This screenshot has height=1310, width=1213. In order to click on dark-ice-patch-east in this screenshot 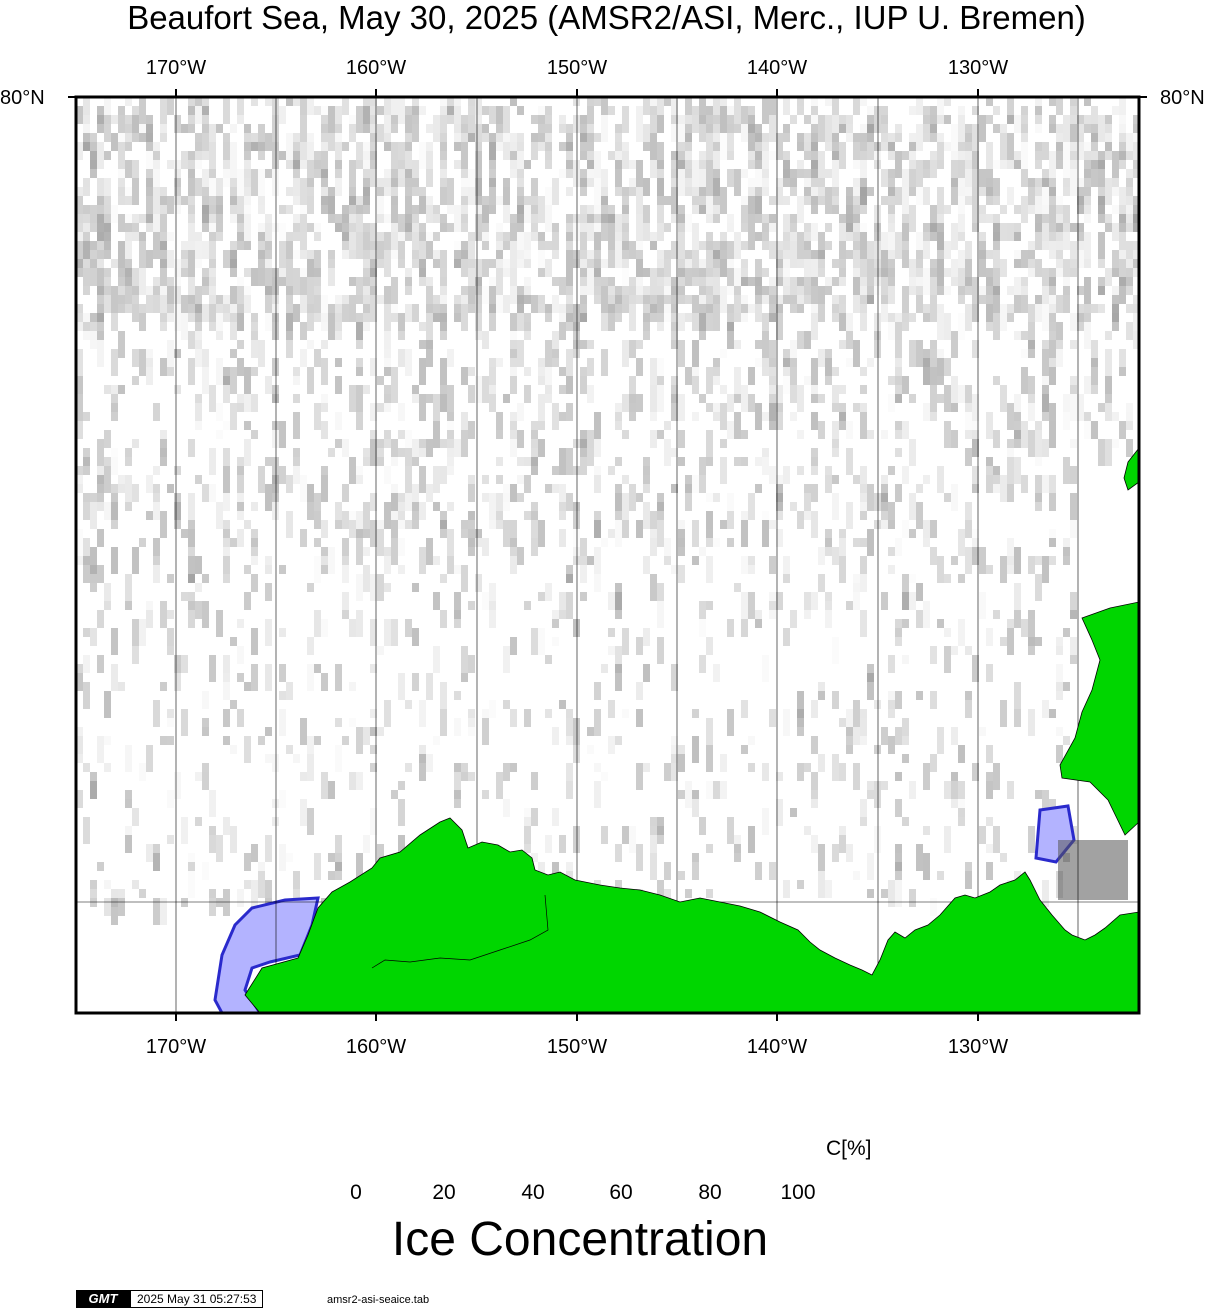, I will do `click(1093, 870)`.